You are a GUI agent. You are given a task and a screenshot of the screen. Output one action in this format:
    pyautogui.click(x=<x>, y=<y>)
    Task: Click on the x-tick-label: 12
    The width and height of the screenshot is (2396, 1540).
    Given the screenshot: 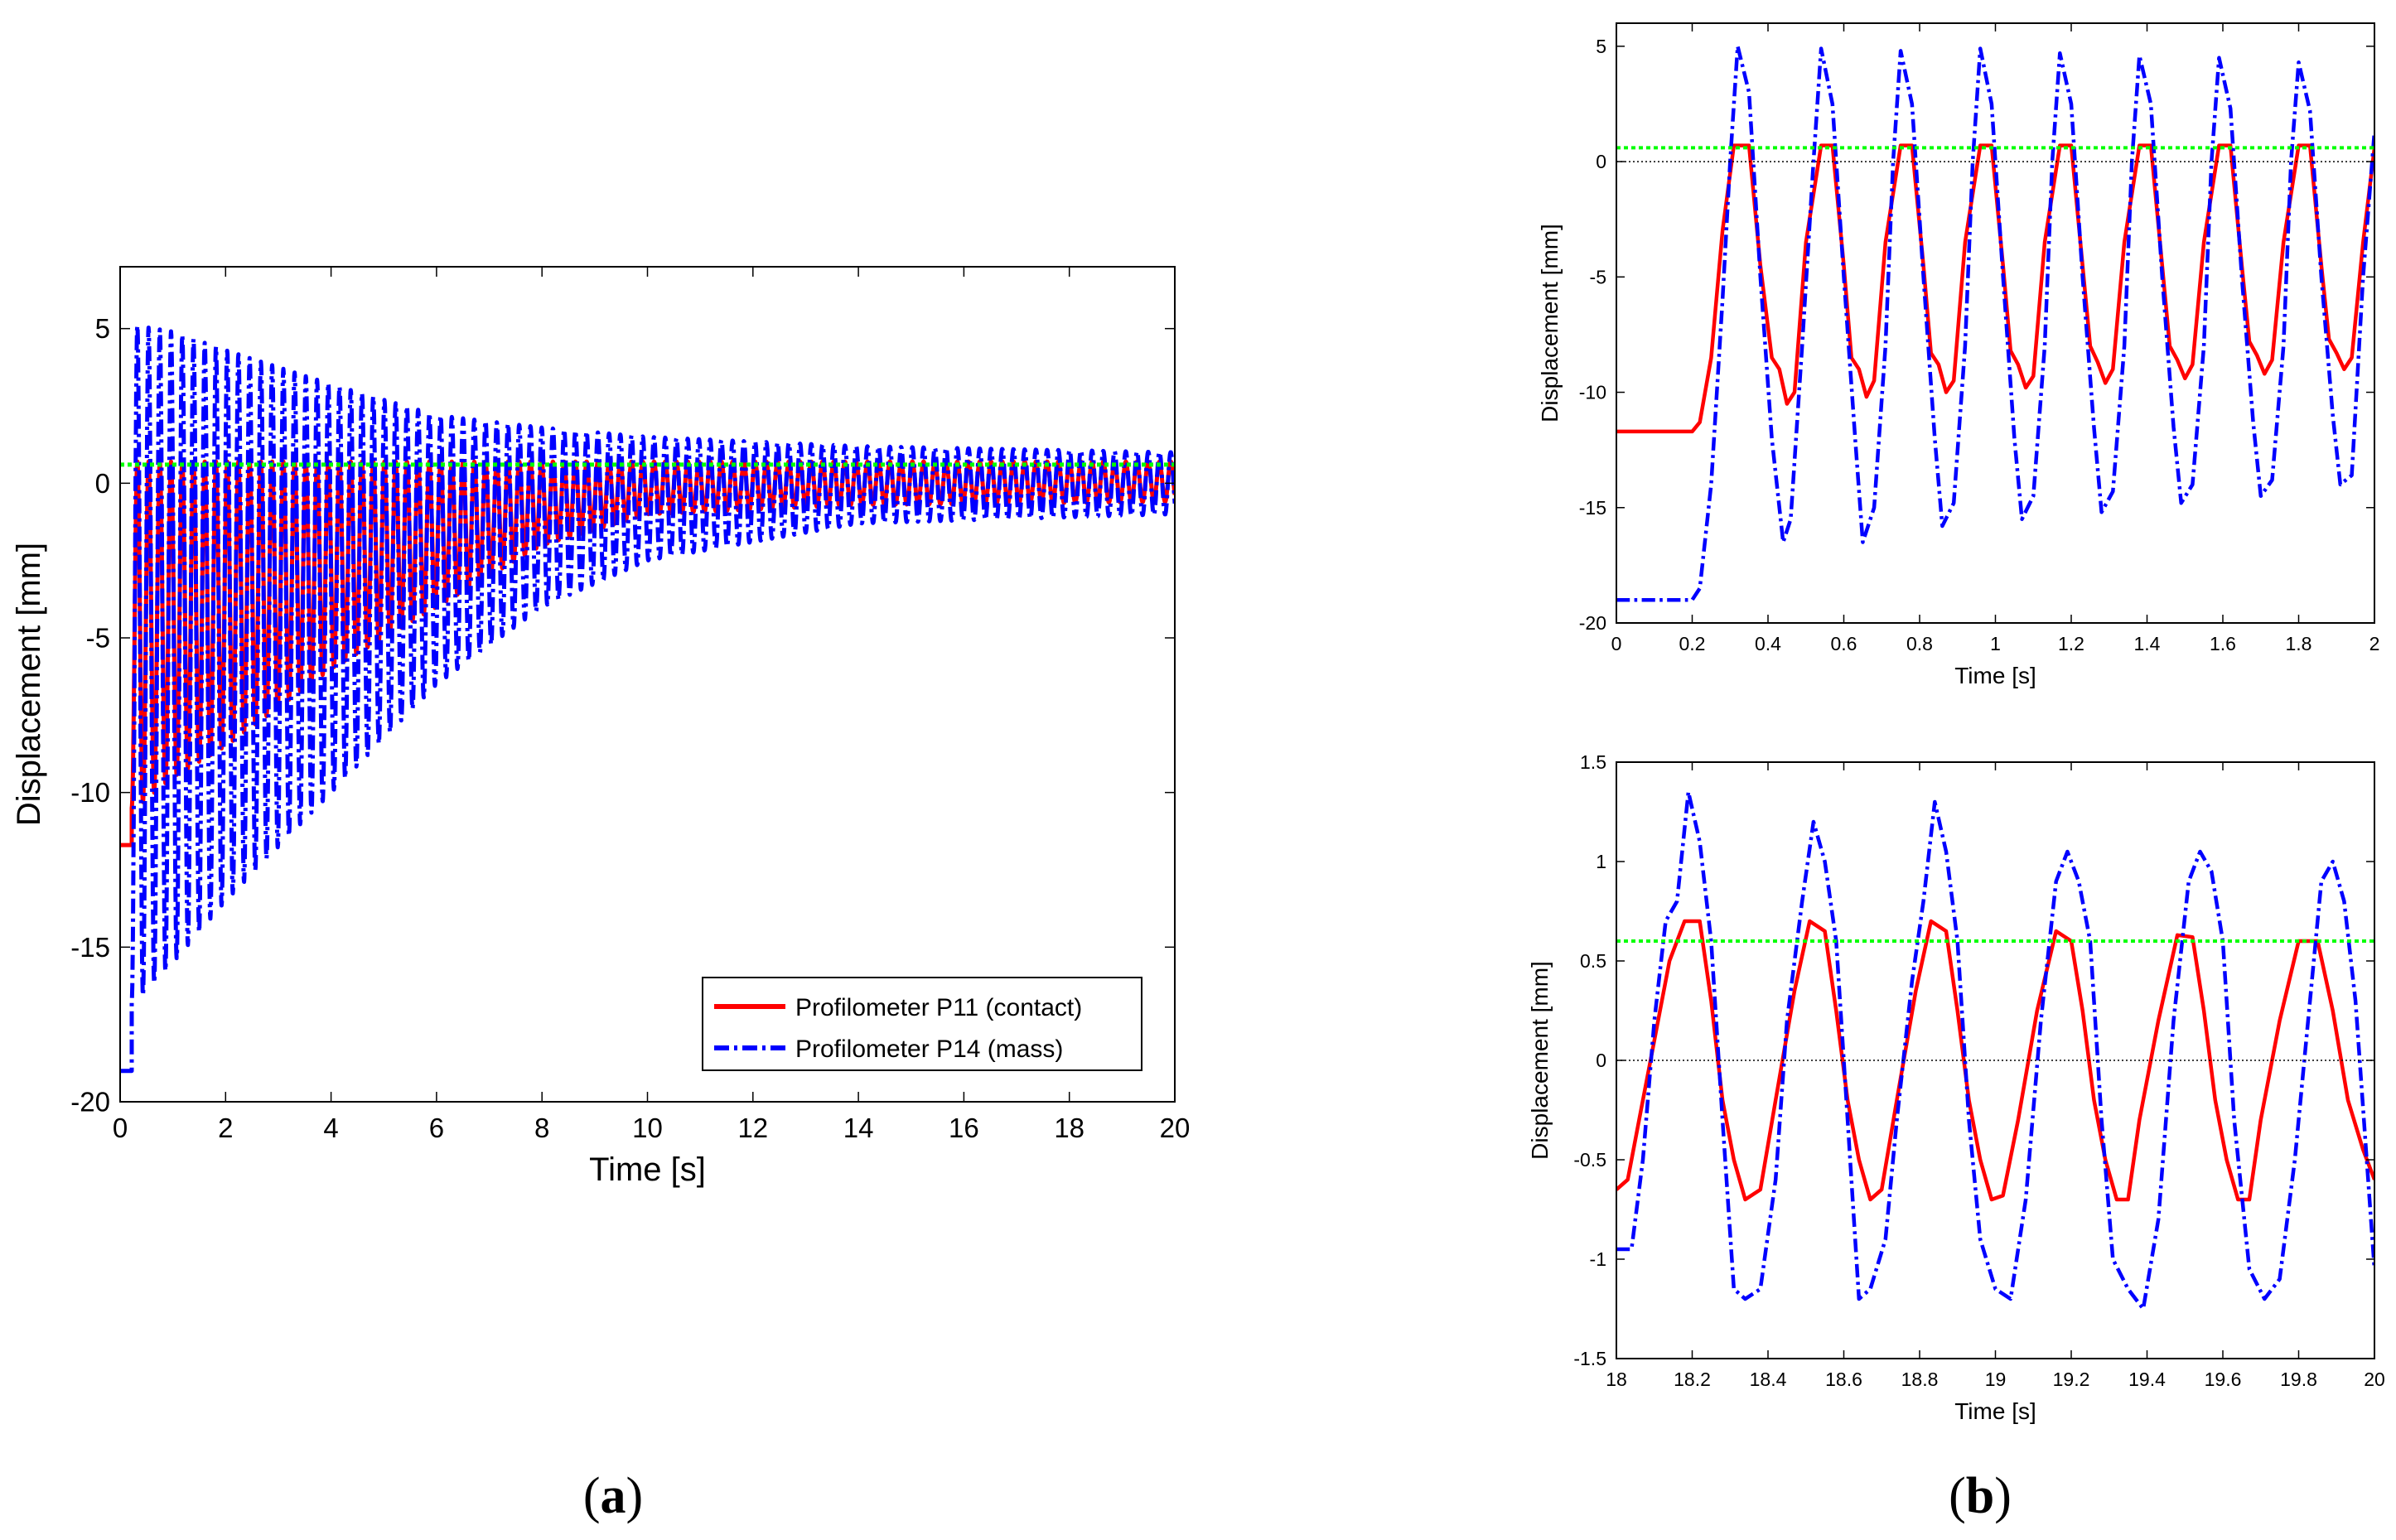 What is the action you would take?
    pyautogui.click(x=753, y=1128)
    